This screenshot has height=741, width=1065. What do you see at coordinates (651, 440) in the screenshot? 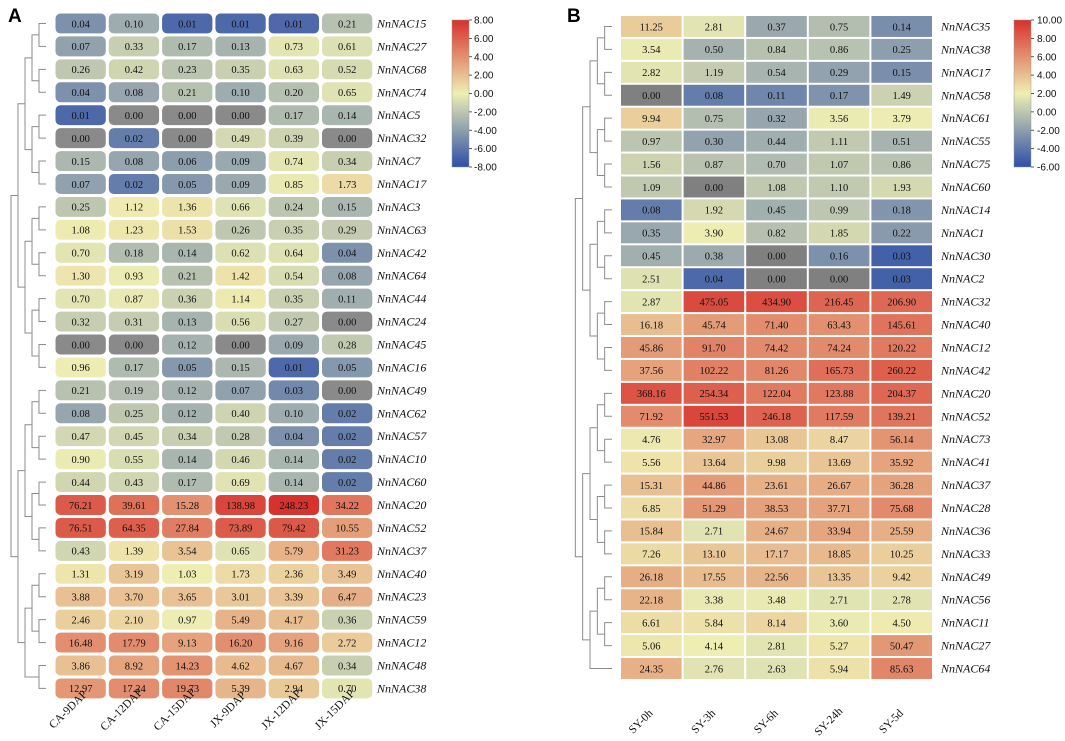
I see `cell-value-label: 4.76` at bounding box center [651, 440].